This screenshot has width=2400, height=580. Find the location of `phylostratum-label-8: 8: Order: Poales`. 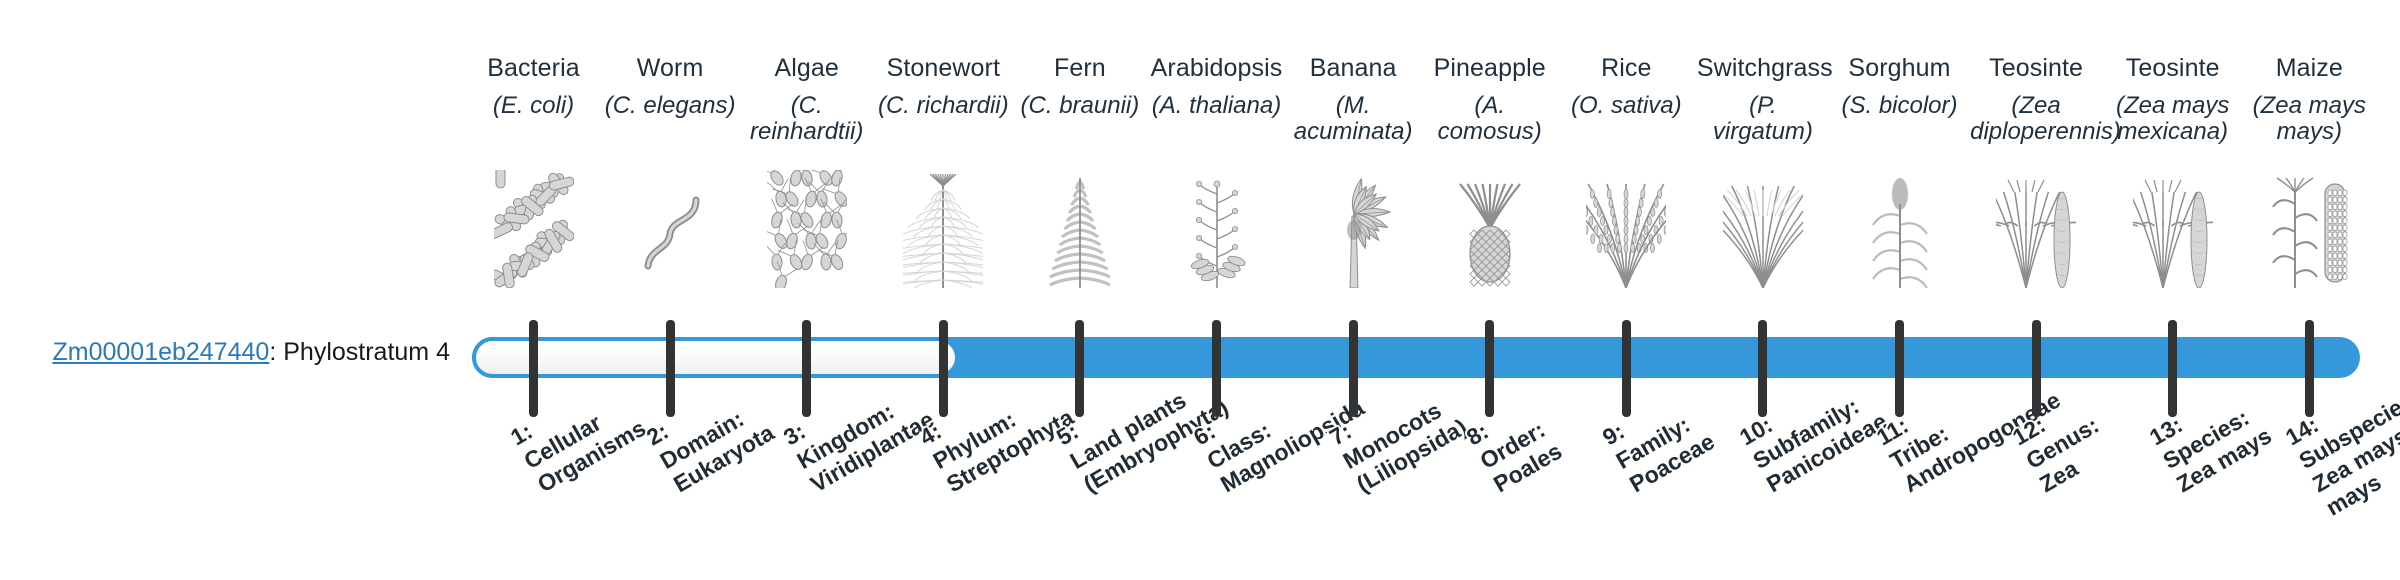

phylostratum-label-8: 8: Order: Poales is located at coordinates (1514, 457).